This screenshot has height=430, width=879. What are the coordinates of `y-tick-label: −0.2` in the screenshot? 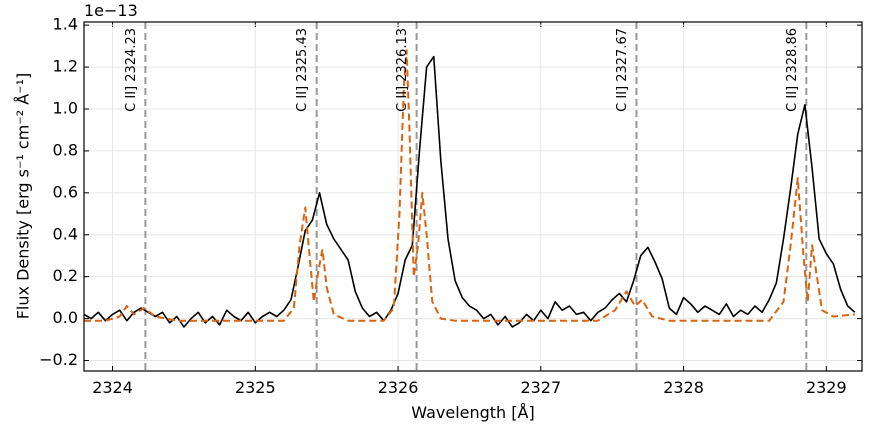 It's located at (58, 359).